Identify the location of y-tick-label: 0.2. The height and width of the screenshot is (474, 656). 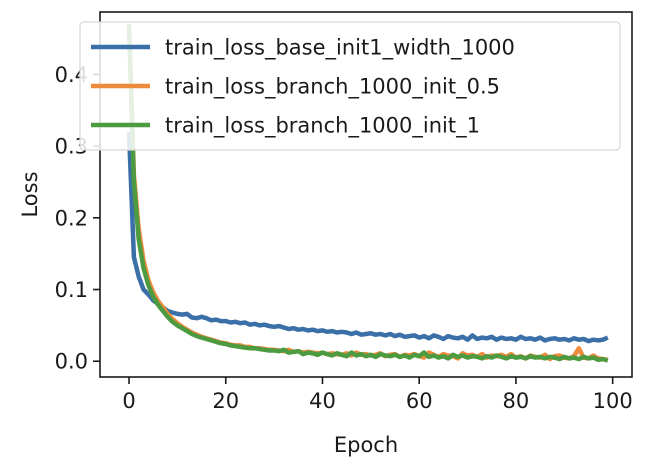
(71, 218).